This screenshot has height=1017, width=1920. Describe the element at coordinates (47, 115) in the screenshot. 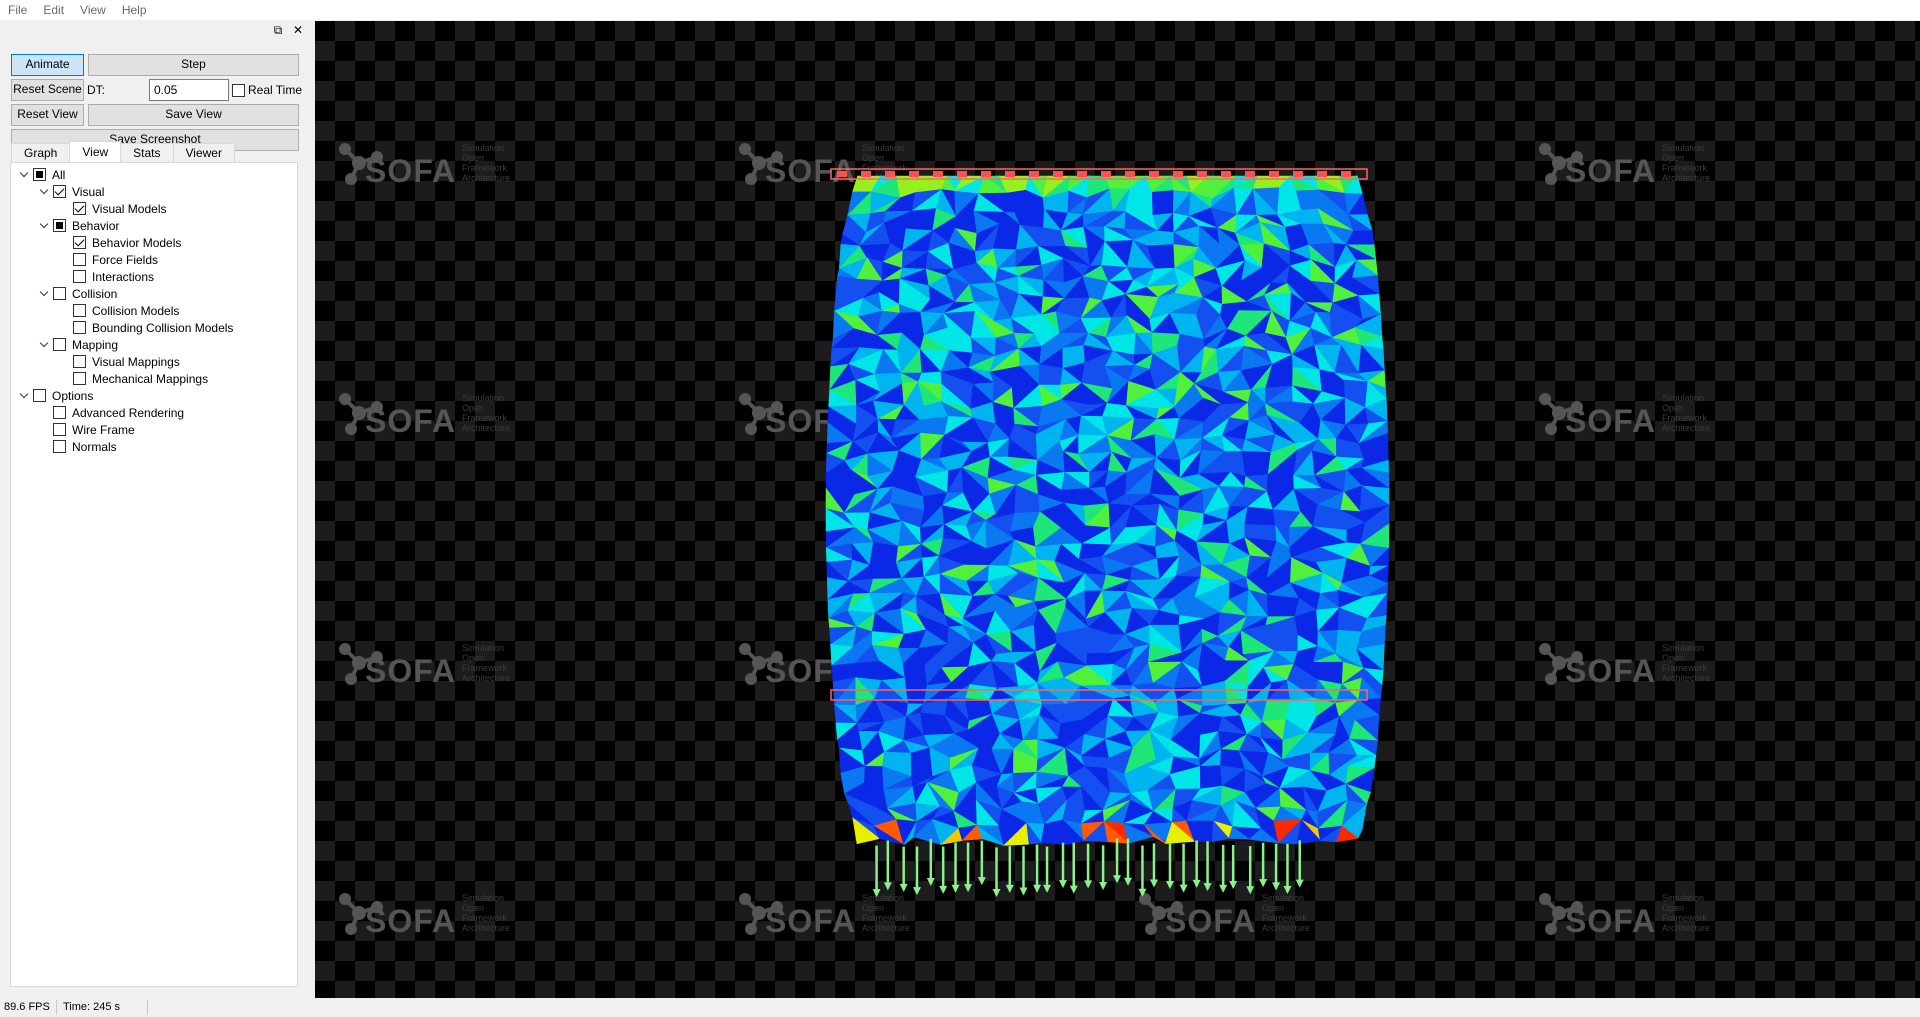

I see `reset-view-button: Reset View` at that location.